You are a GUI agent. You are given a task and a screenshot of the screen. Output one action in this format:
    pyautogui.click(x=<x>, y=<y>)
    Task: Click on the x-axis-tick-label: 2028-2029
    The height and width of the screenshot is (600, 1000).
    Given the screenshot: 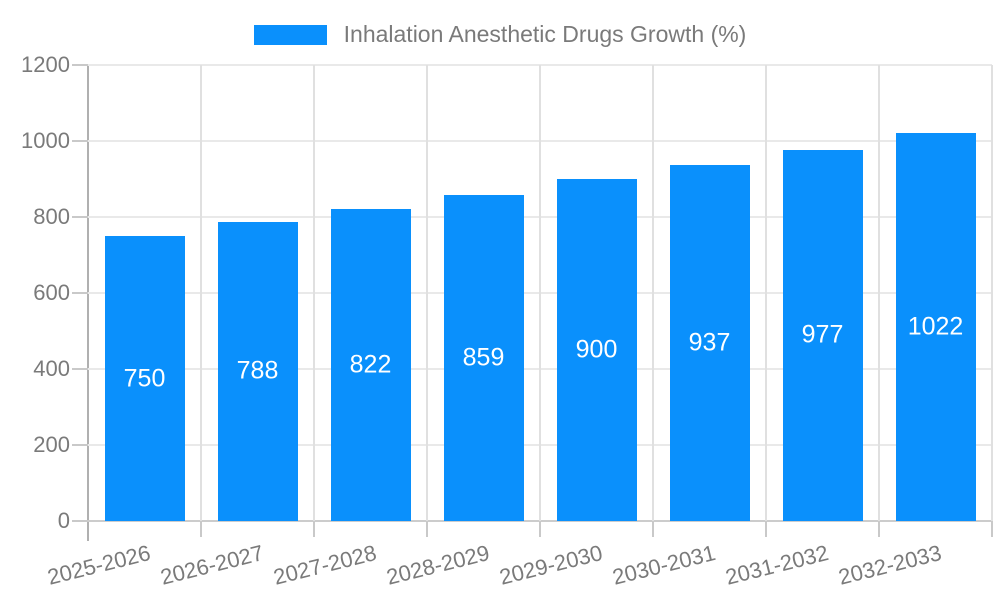 What is the action you would take?
    pyautogui.click(x=438, y=565)
    